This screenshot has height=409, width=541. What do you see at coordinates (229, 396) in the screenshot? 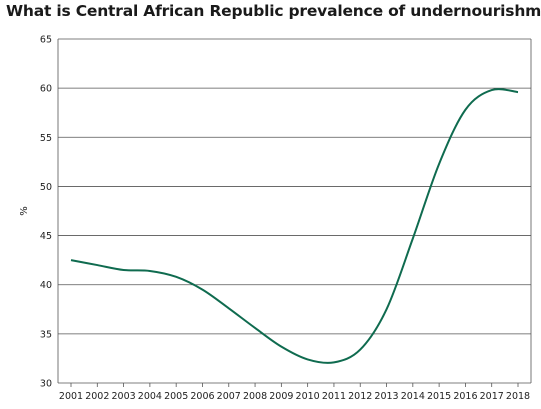
I see `x-tick-label: 2007` at bounding box center [229, 396].